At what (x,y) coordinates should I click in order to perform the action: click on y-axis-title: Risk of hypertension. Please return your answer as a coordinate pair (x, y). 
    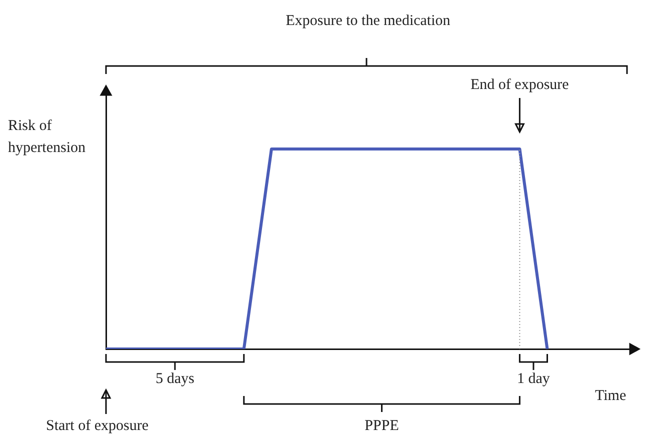
    Looking at the image, I should click on (47, 137).